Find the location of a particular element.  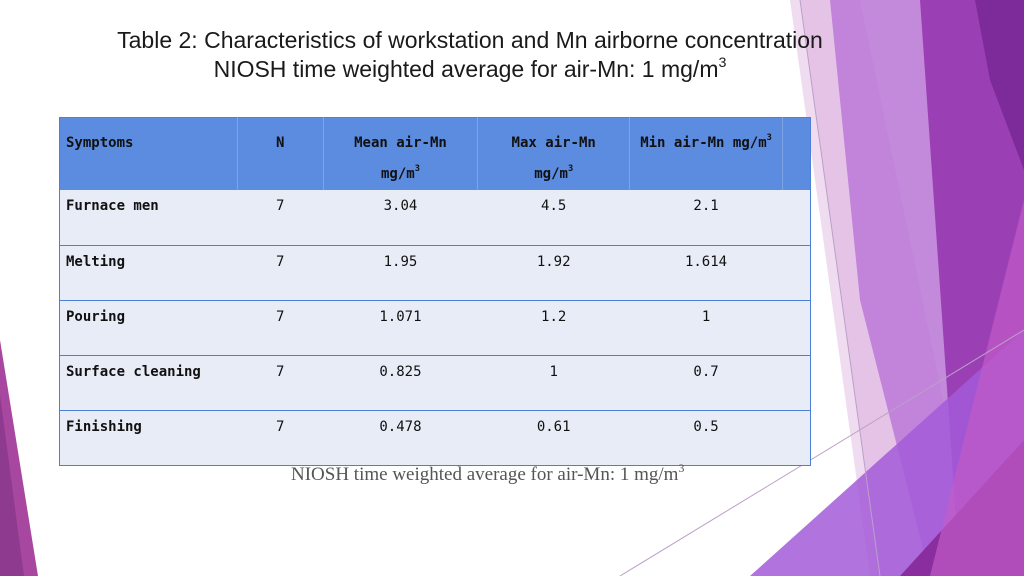

cell-name: Finishing is located at coordinates (148, 437).